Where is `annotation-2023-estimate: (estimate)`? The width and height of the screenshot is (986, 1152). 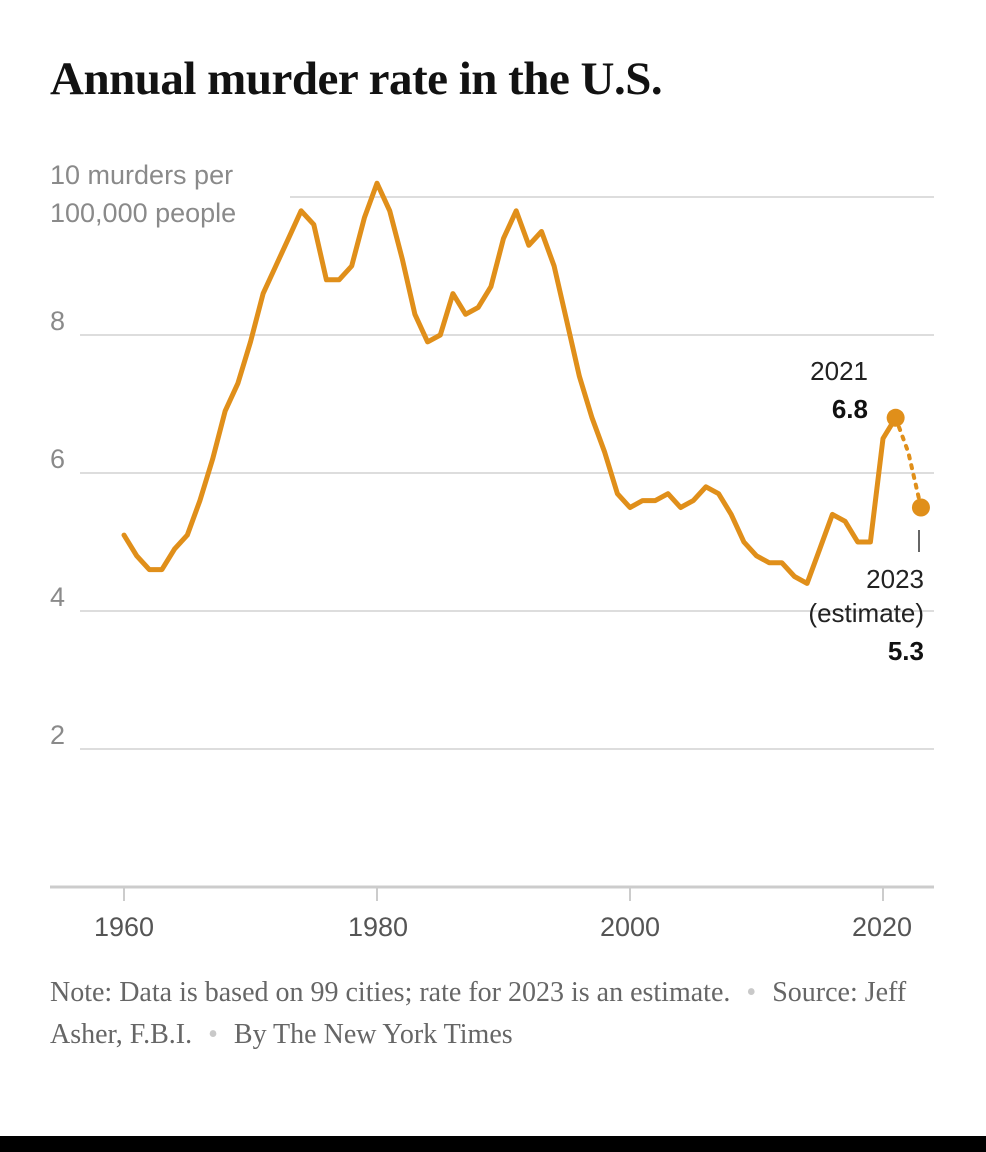 annotation-2023-estimate: (estimate) is located at coordinates (866, 613).